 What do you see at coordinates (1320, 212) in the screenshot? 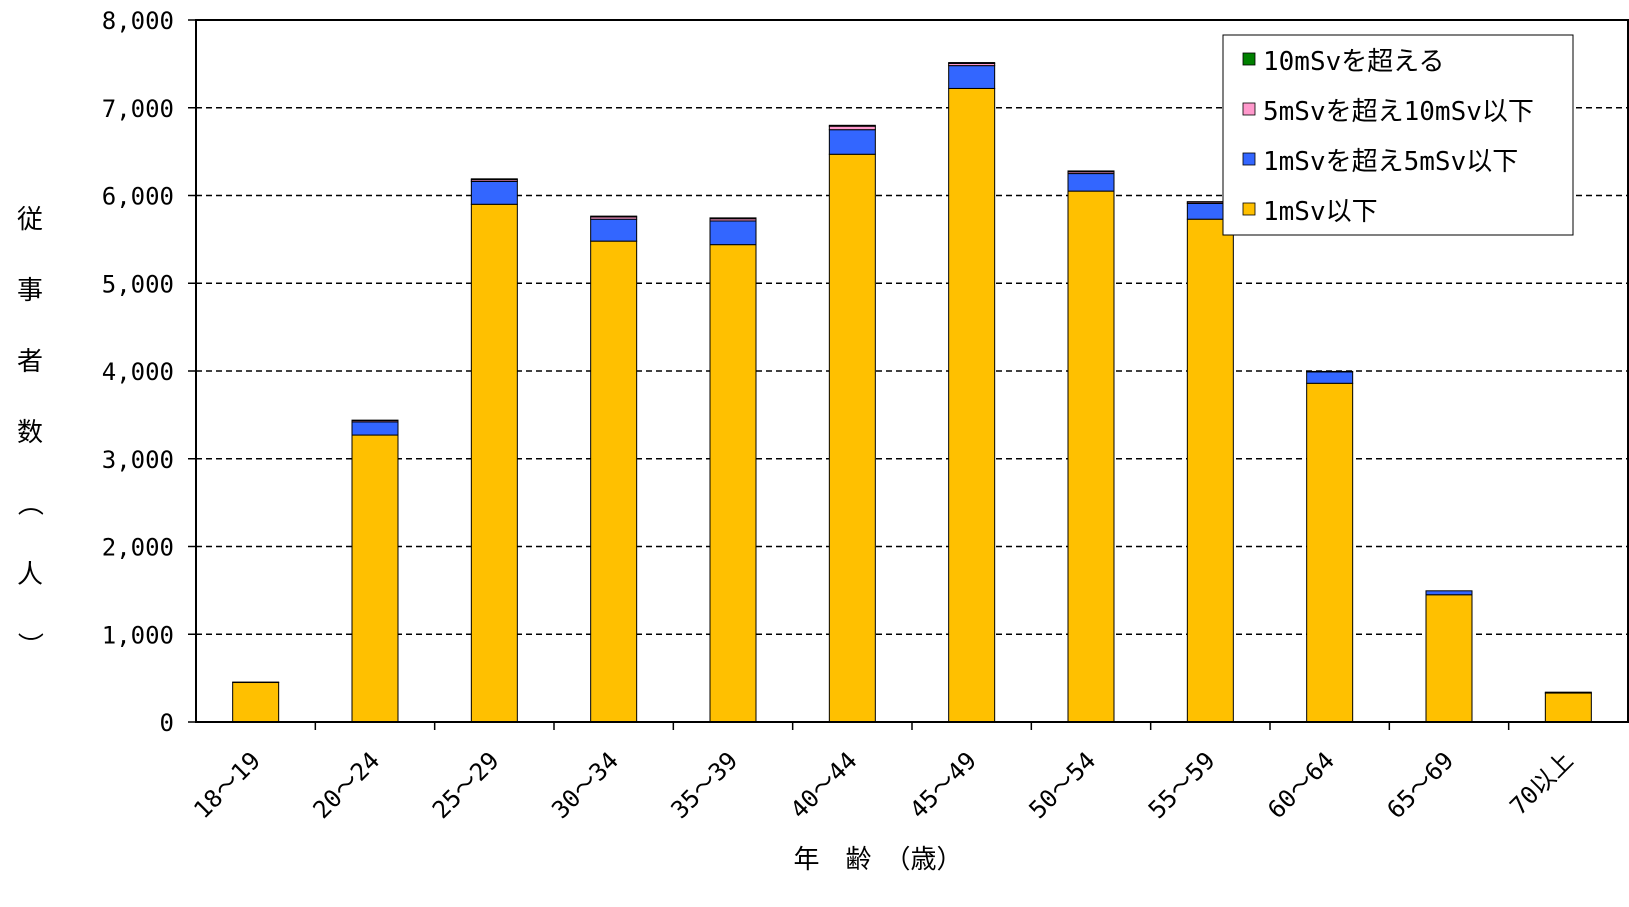
I see `legend-entry: 1mSv以下` at bounding box center [1320, 212].